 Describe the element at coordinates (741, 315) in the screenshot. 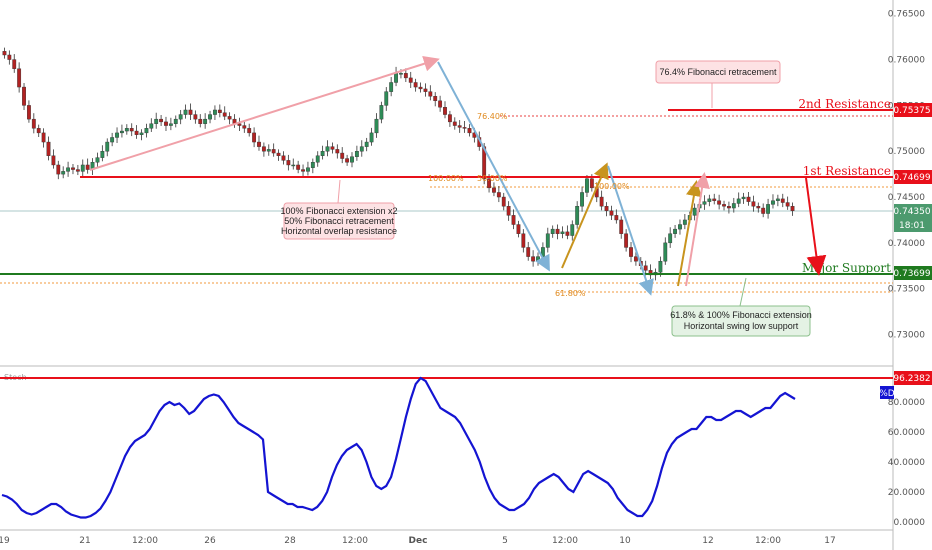

I see `support-note-1: 61.8% & 100% Fibonacci extension` at that location.